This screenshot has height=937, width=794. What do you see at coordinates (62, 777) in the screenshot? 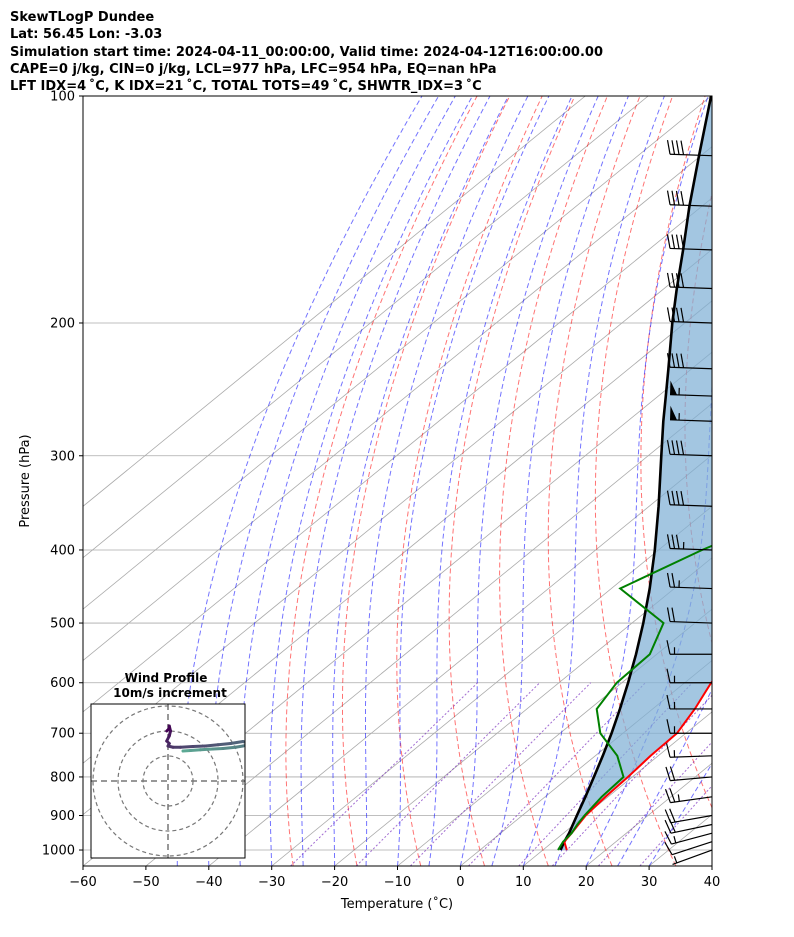
I see `y-tick-label: 800` at bounding box center [62, 777].